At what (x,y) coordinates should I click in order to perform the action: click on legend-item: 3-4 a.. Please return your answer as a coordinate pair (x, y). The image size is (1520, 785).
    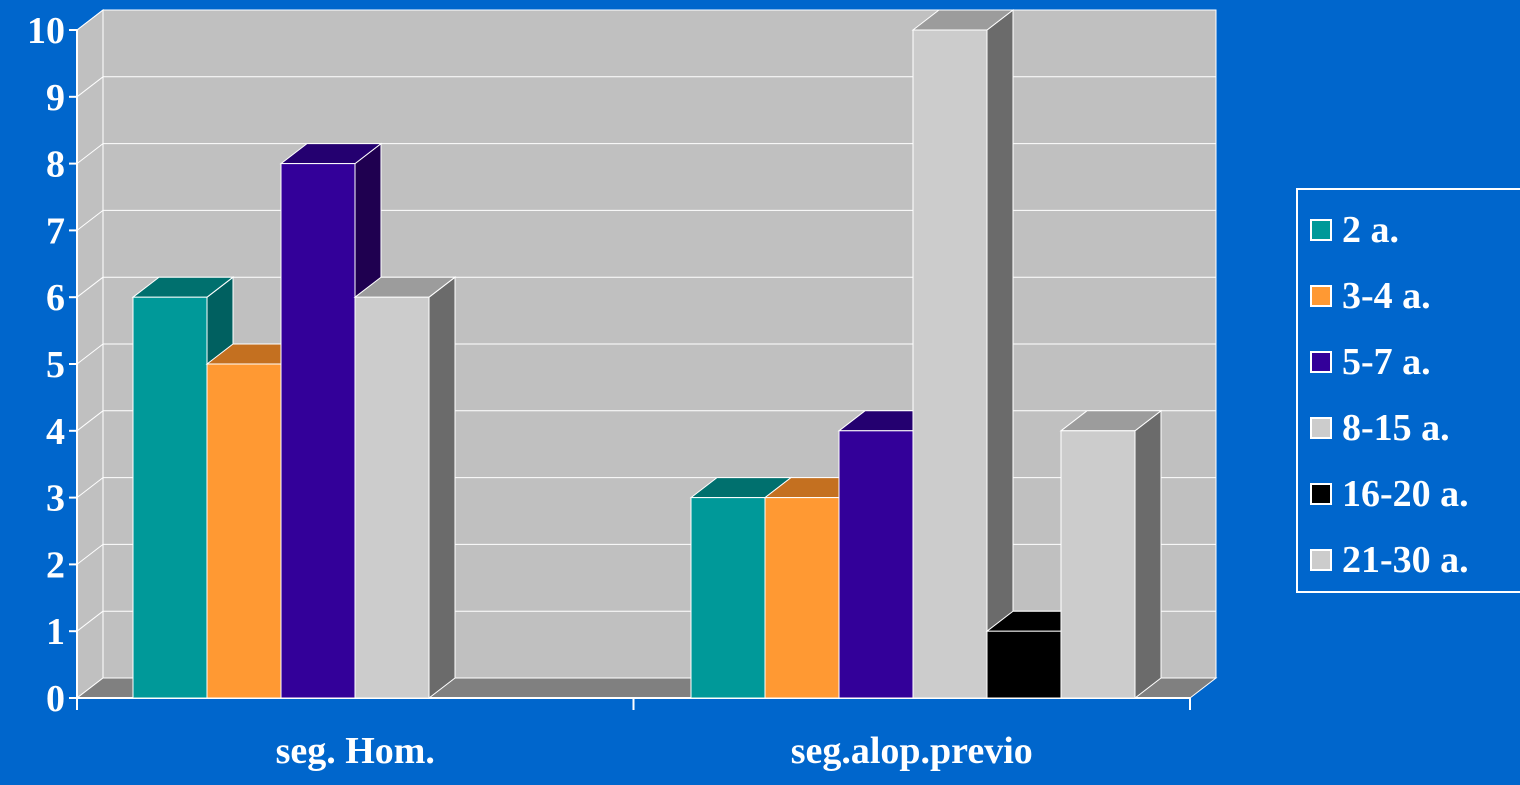
    Looking at the image, I should click on (1370, 296).